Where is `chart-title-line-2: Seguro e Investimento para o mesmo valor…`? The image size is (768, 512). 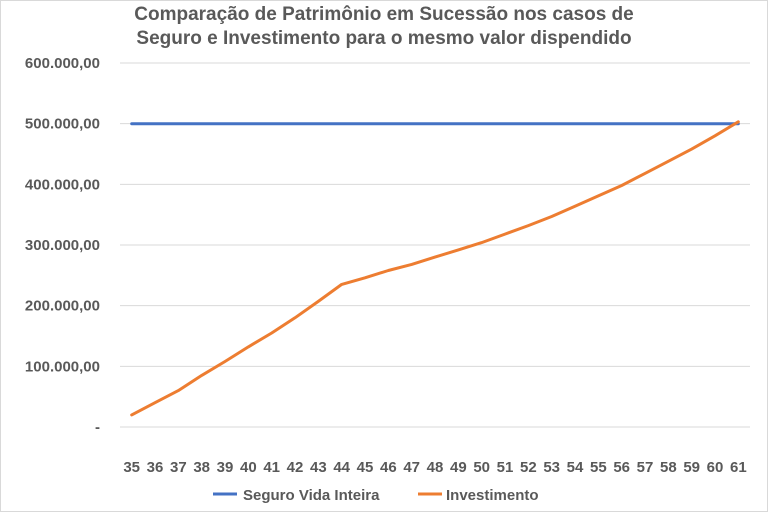
chart-title-line-2: Seguro e Investimento para o mesmo valor… is located at coordinates (384, 38).